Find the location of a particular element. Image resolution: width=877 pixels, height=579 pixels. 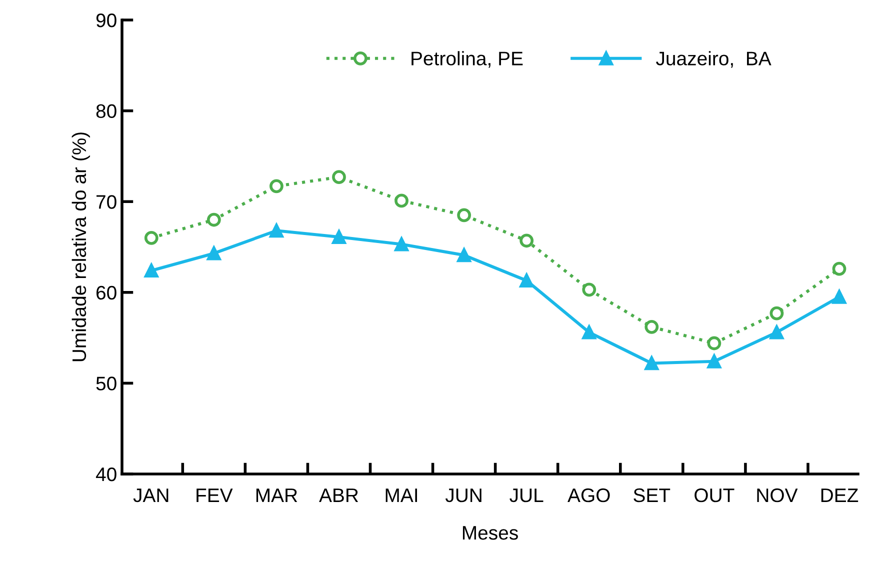

x-tick-label: NOV is located at coordinates (777, 495).